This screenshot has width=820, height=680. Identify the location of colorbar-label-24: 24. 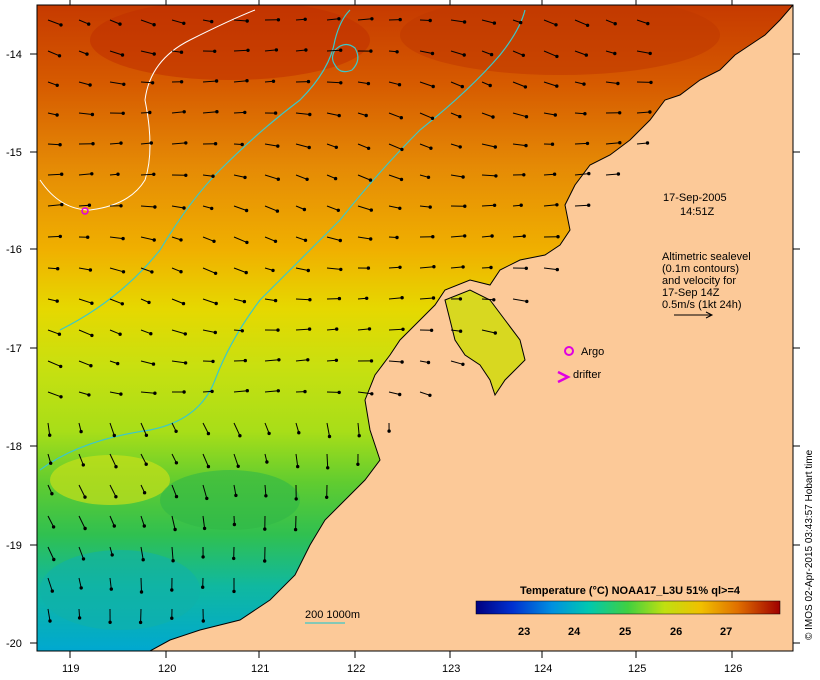
(574, 632).